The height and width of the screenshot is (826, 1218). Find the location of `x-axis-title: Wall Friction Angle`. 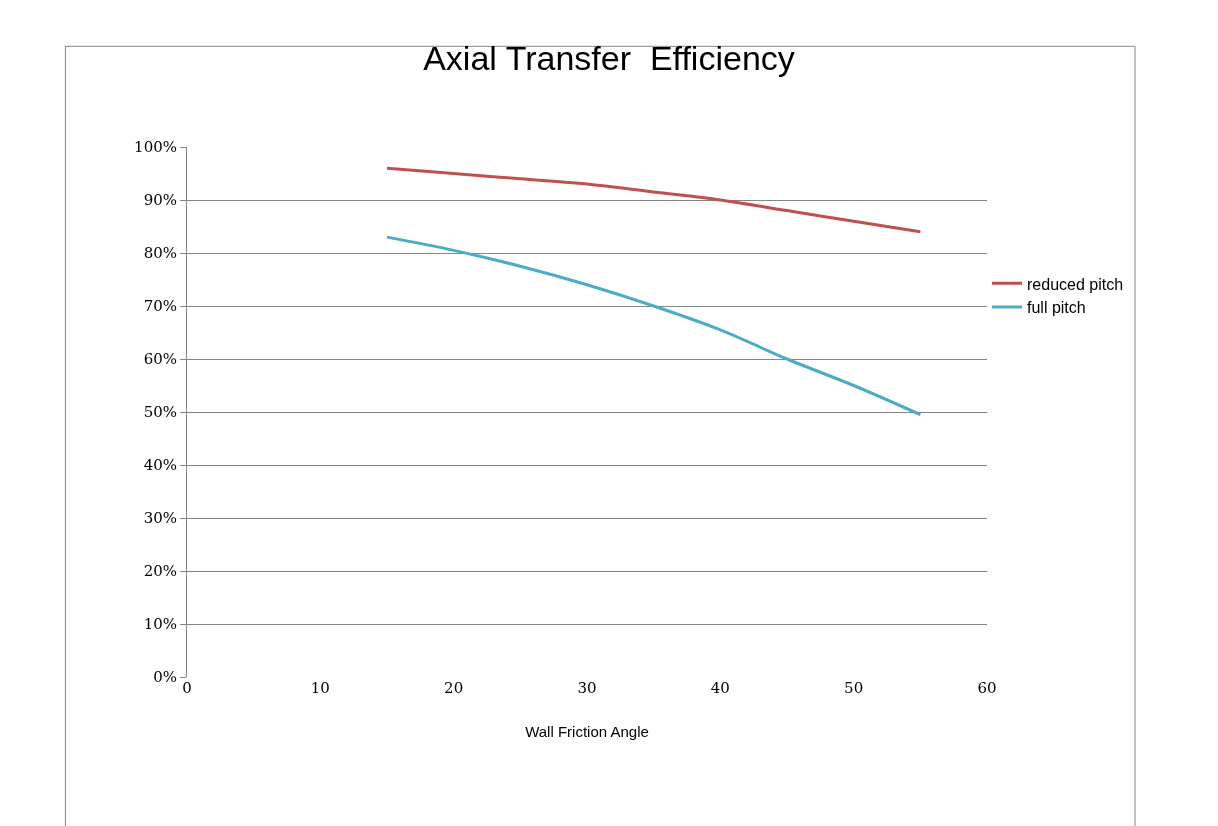

x-axis-title: Wall Friction Angle is located at coordinates (587, 731).